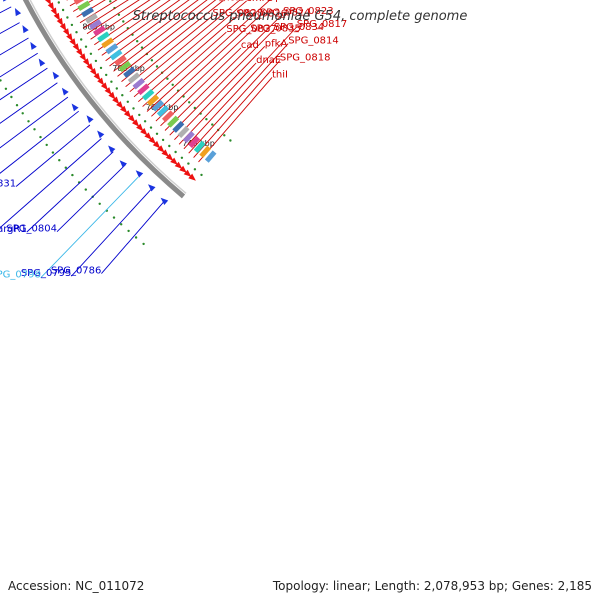 The height and width of the screenshot is (600, 600). Describe the element at coordinates (8, 184) in the screenshot. I see `gene-label: SPG_0831` at that location.